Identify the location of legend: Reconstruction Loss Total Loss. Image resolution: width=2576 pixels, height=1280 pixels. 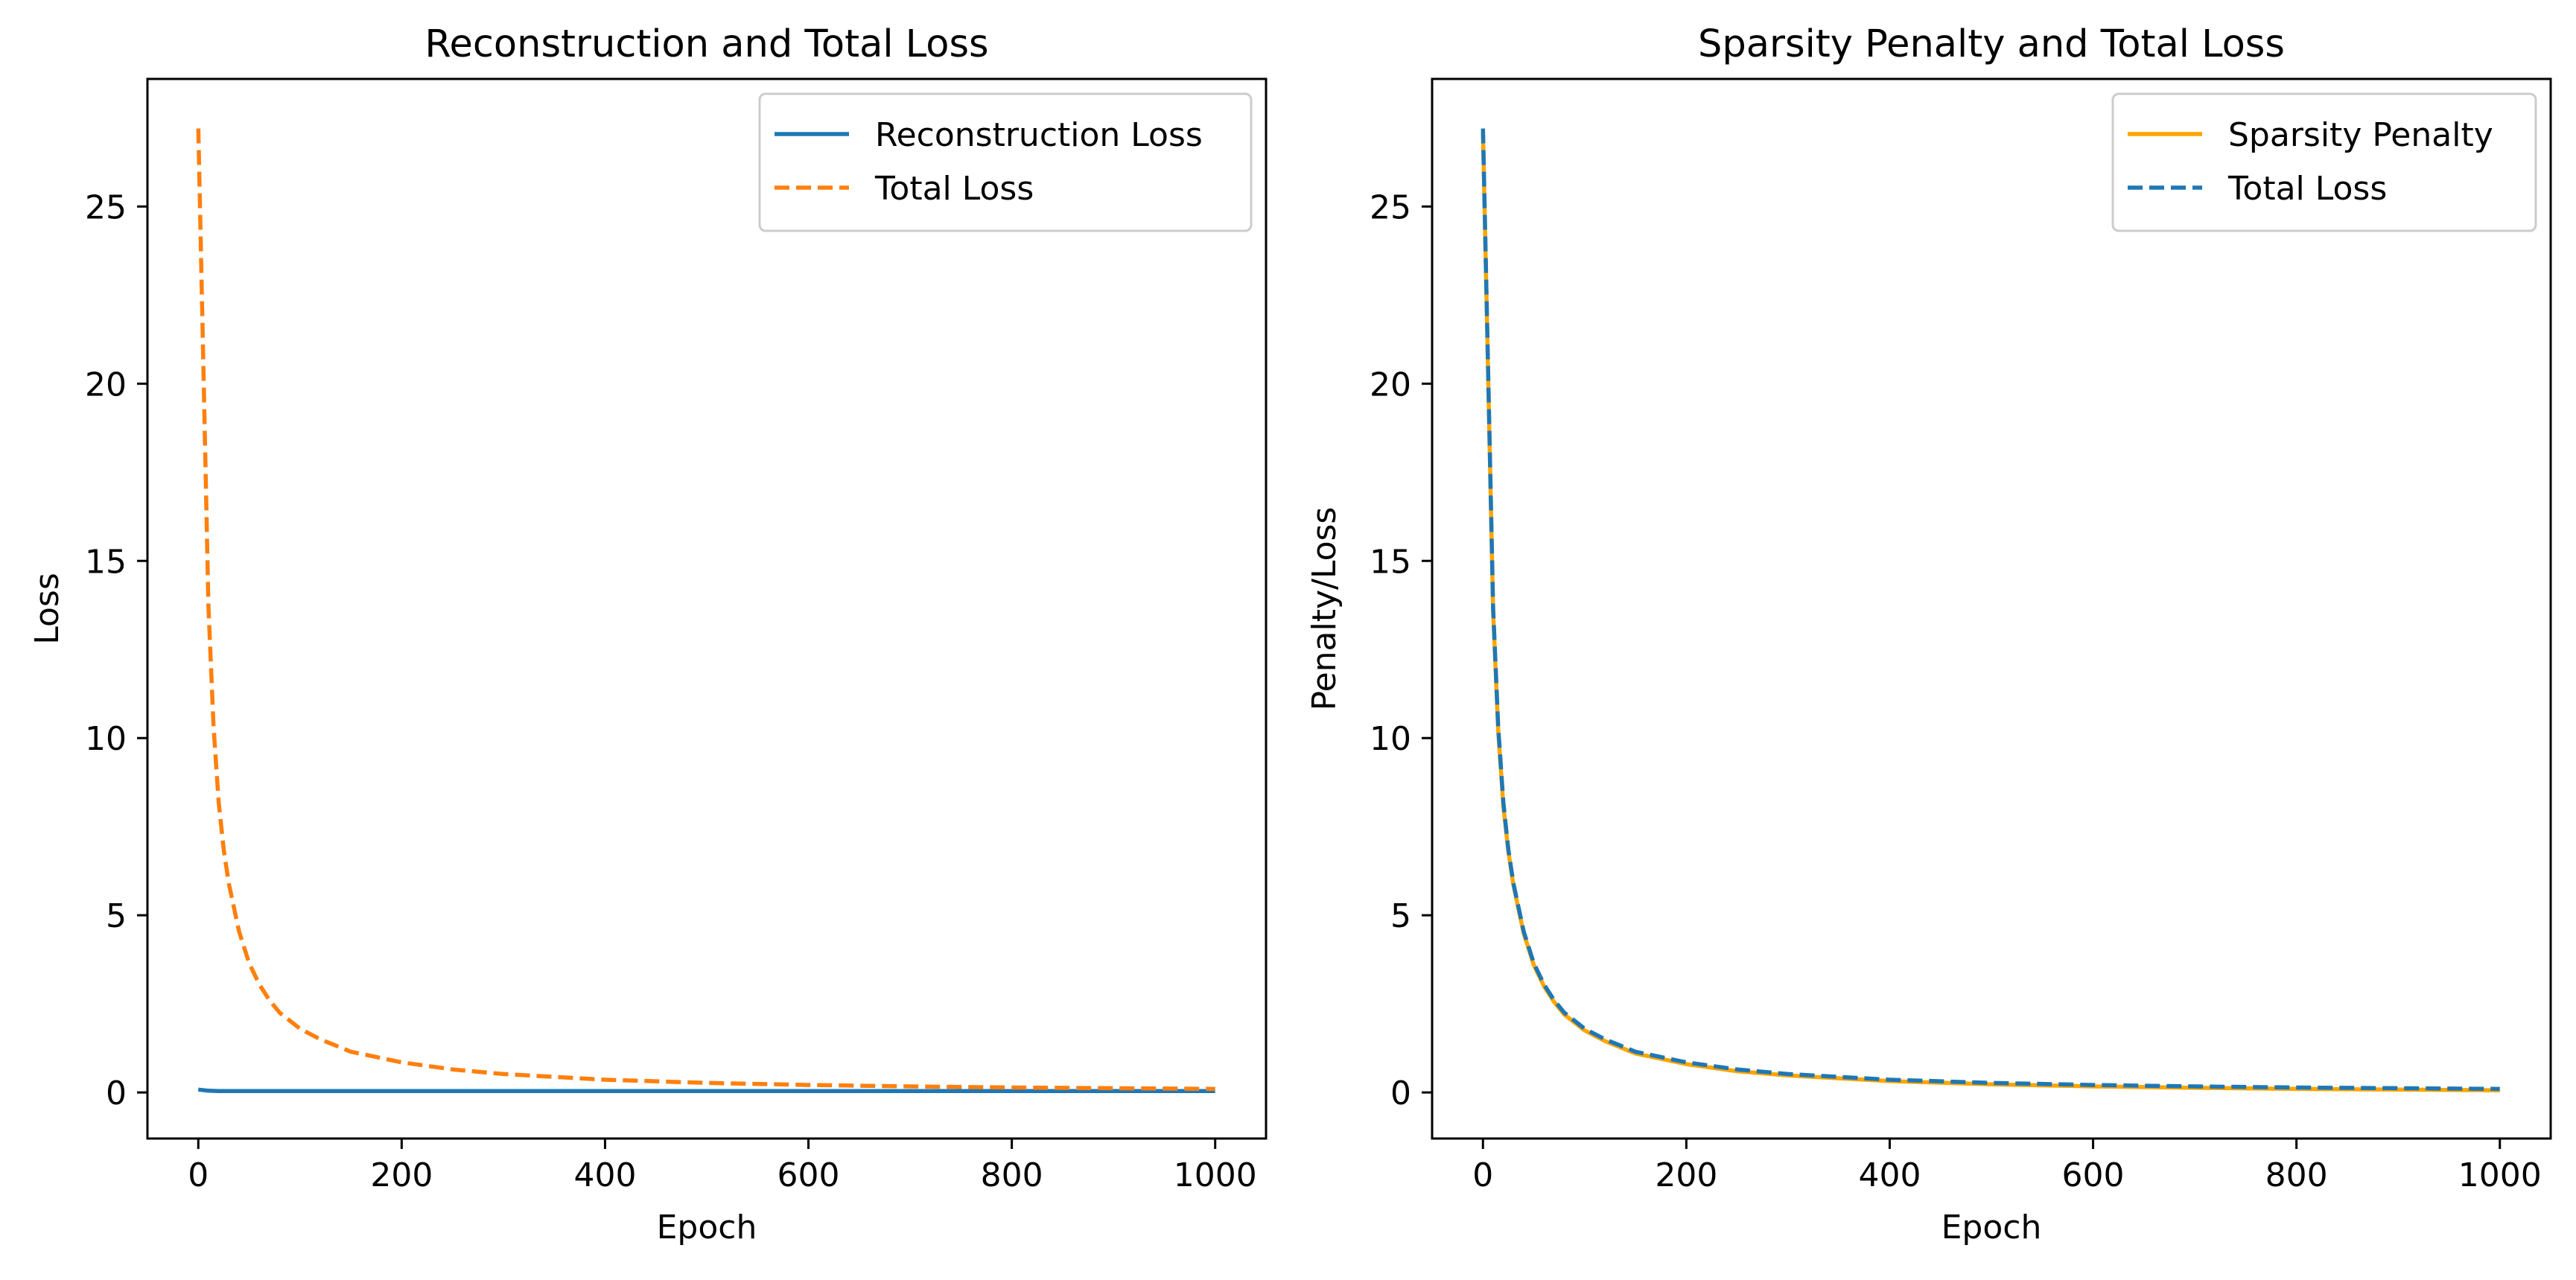
(1005, 162).